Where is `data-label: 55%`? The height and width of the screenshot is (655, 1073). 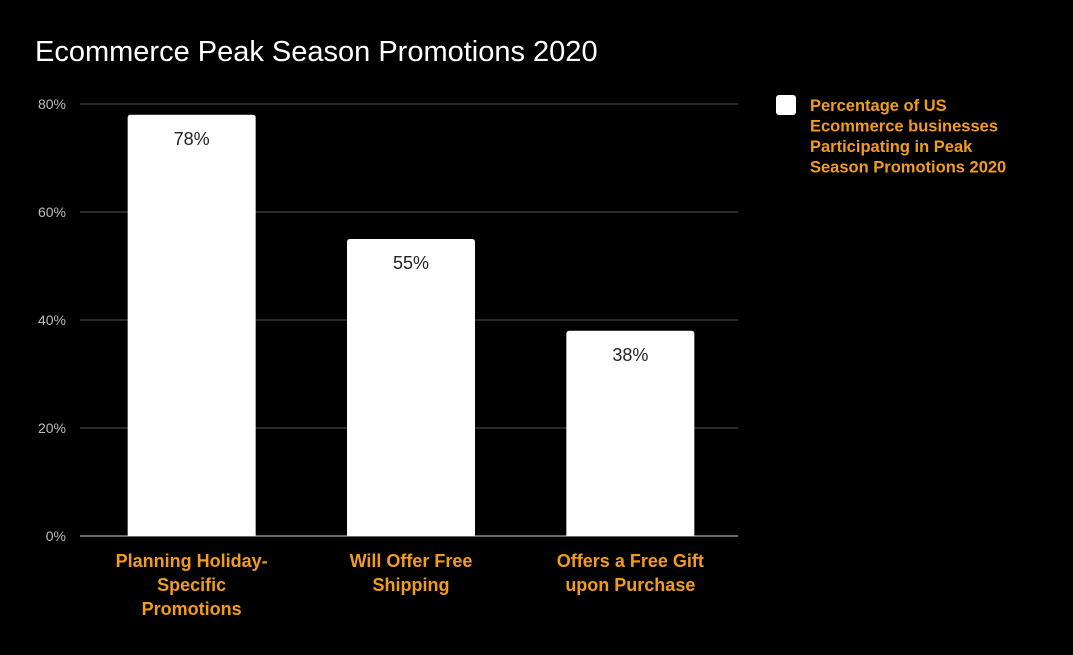 data-label: 55% is located at coordinates (411, 263).